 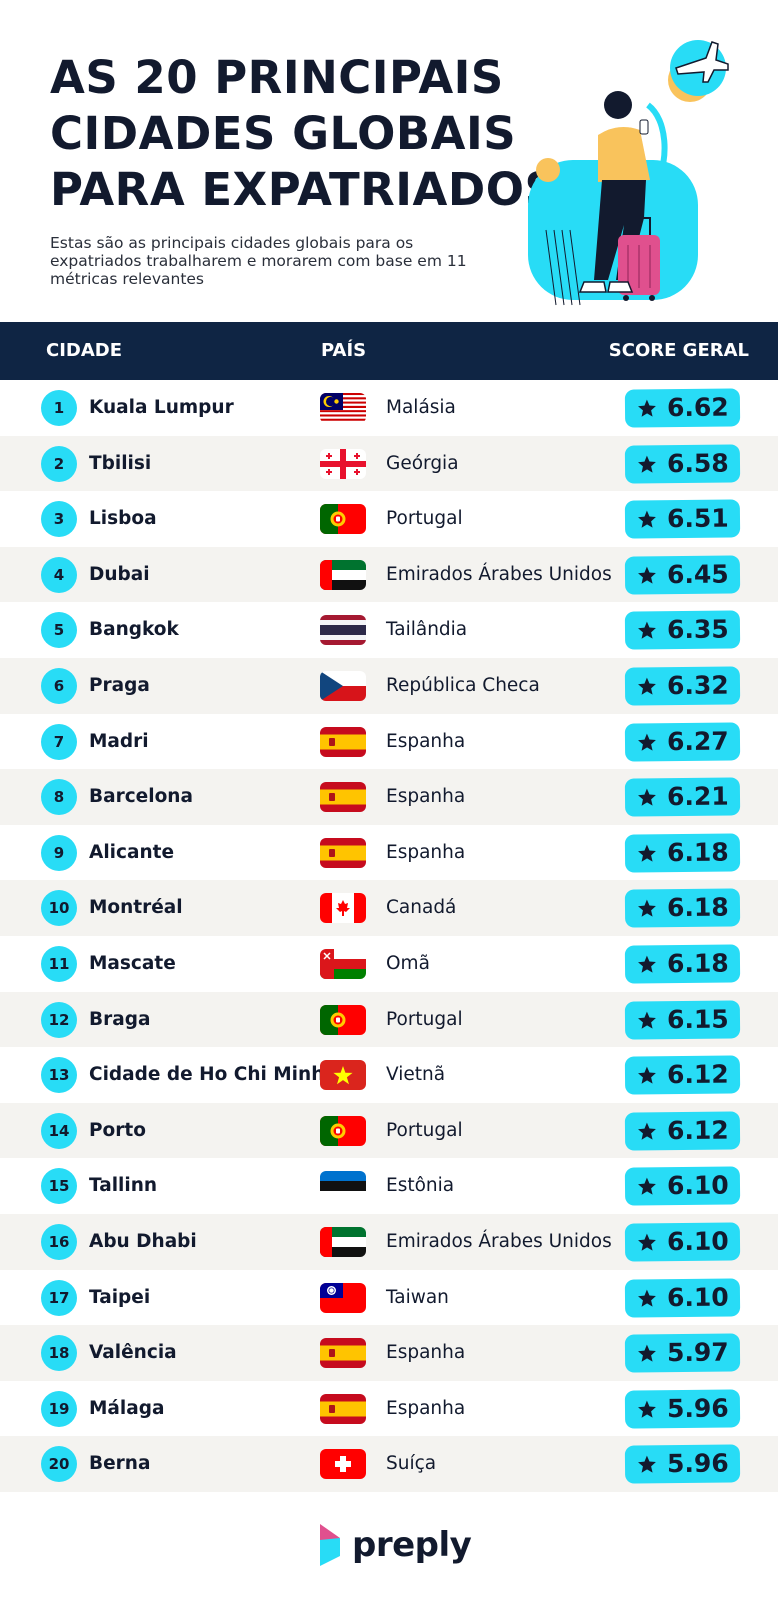 I want to click on country-name: Vietnã, so click(x=416, y=1075).